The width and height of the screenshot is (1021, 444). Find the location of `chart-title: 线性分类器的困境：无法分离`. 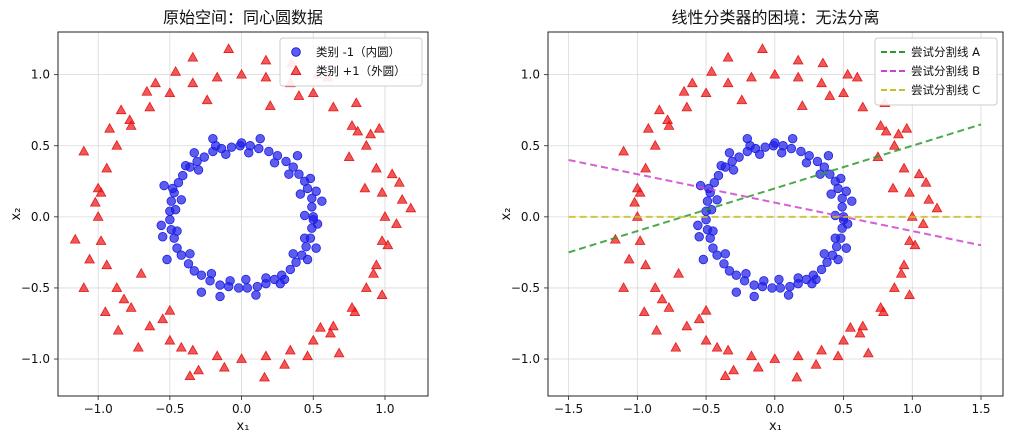

chart-title: 线性分类器的困境：无法分离 is located at coordinates (775, 17).